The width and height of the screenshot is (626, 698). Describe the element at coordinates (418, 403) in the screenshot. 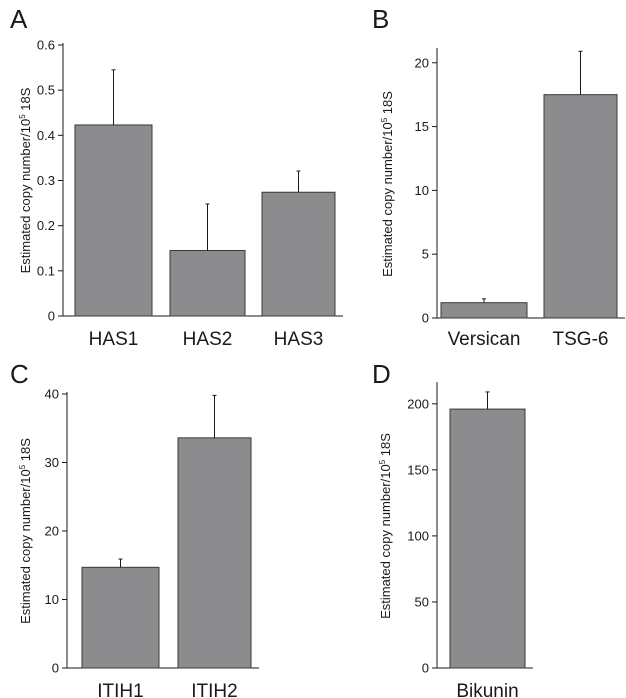

I see `y-tick-label: 200` at that location.